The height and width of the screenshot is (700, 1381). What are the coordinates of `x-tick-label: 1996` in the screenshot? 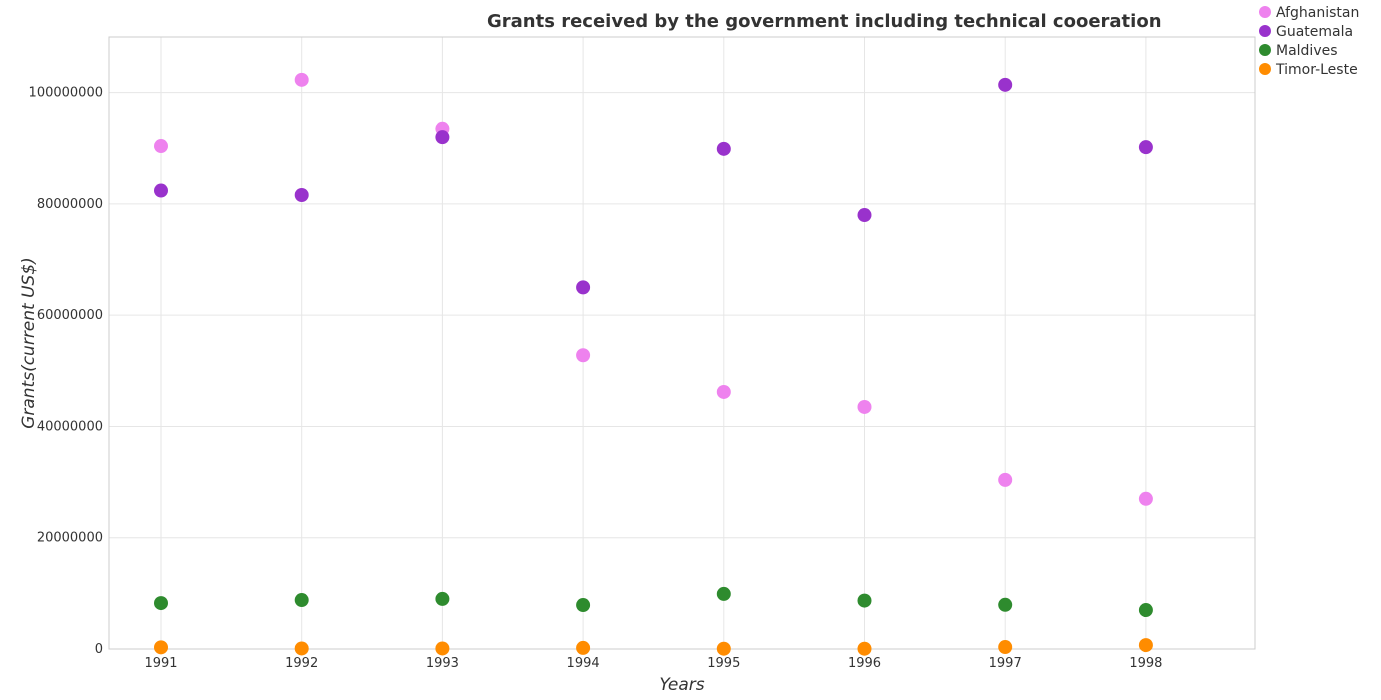 It's located at (864, 663).